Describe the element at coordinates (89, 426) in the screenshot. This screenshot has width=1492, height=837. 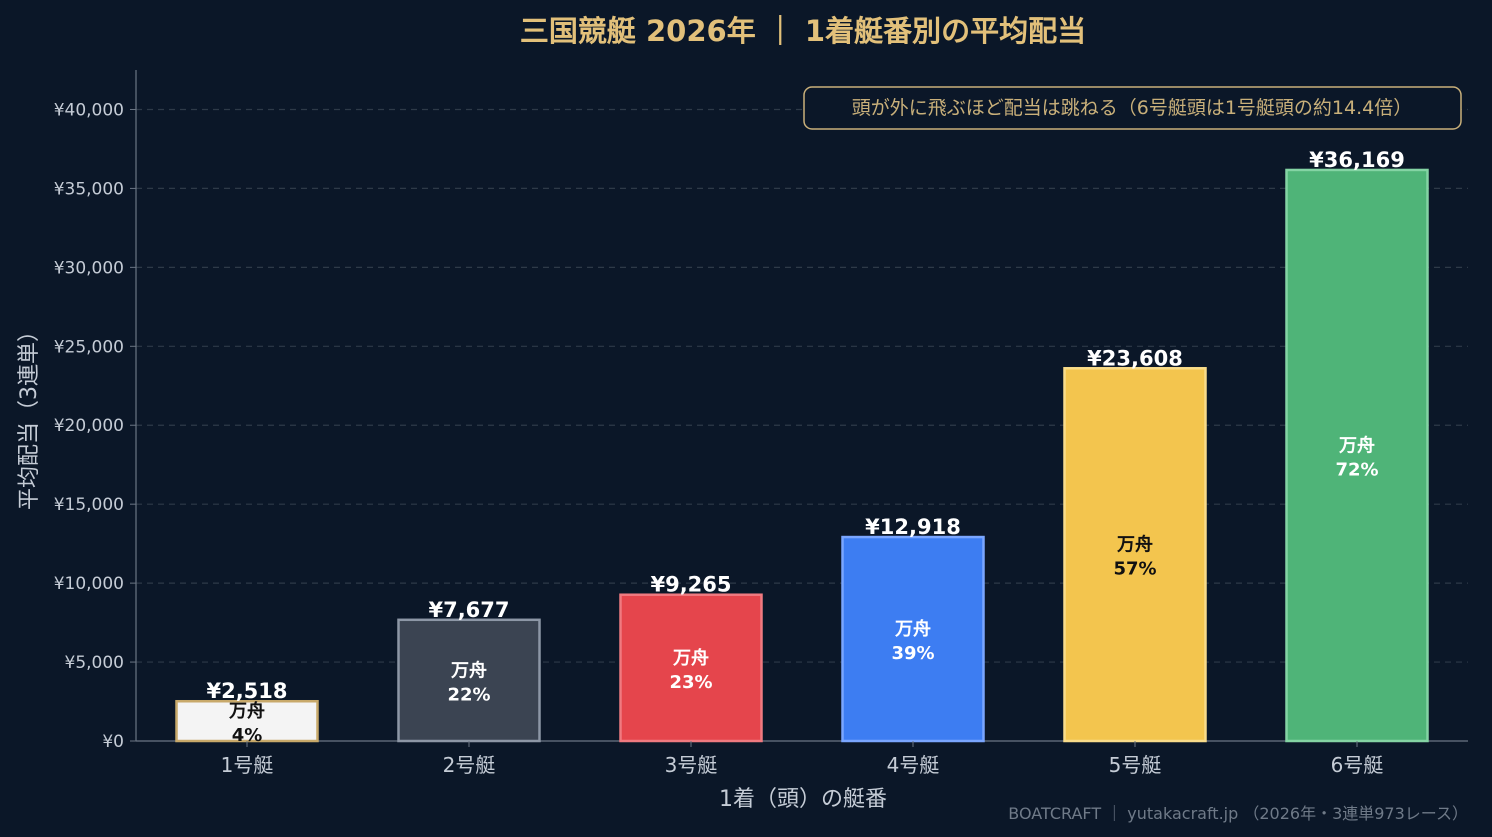
I see `y-tick-label: ¥20,000` at that location.